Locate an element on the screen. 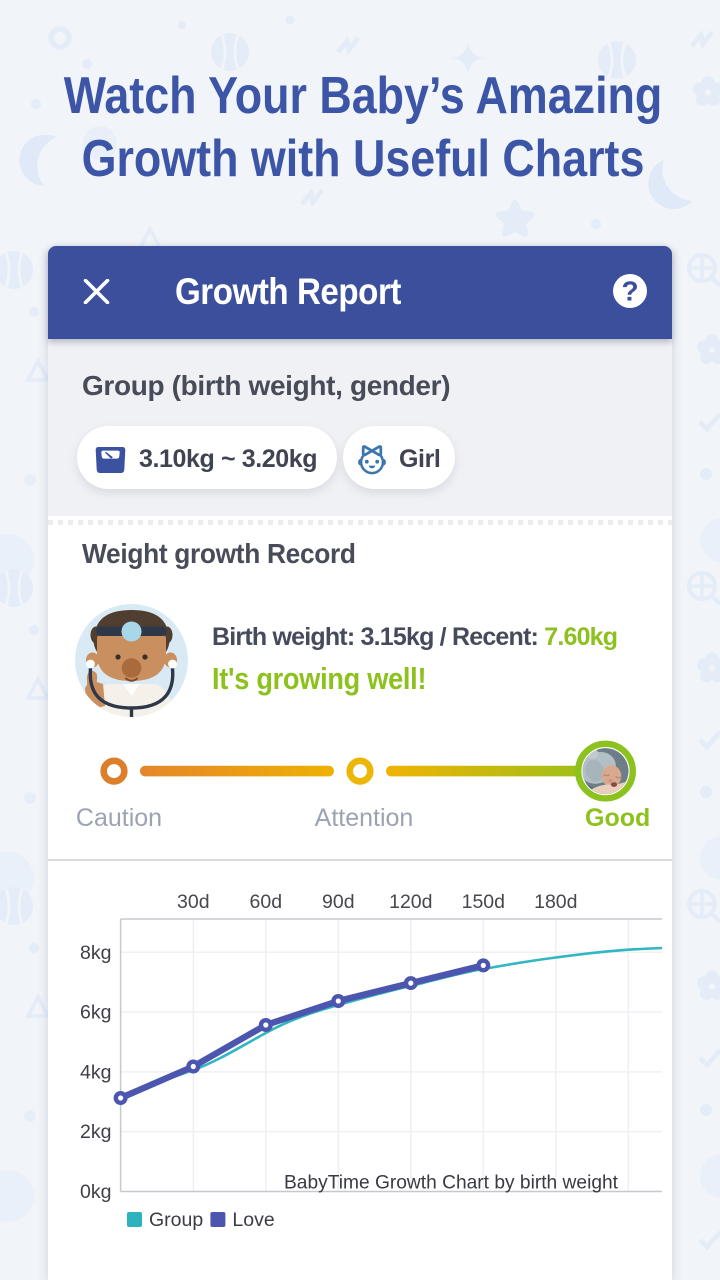 This screenshot has height=1280, width=720. svg-text: Group is located at coordinates (176, 1220).